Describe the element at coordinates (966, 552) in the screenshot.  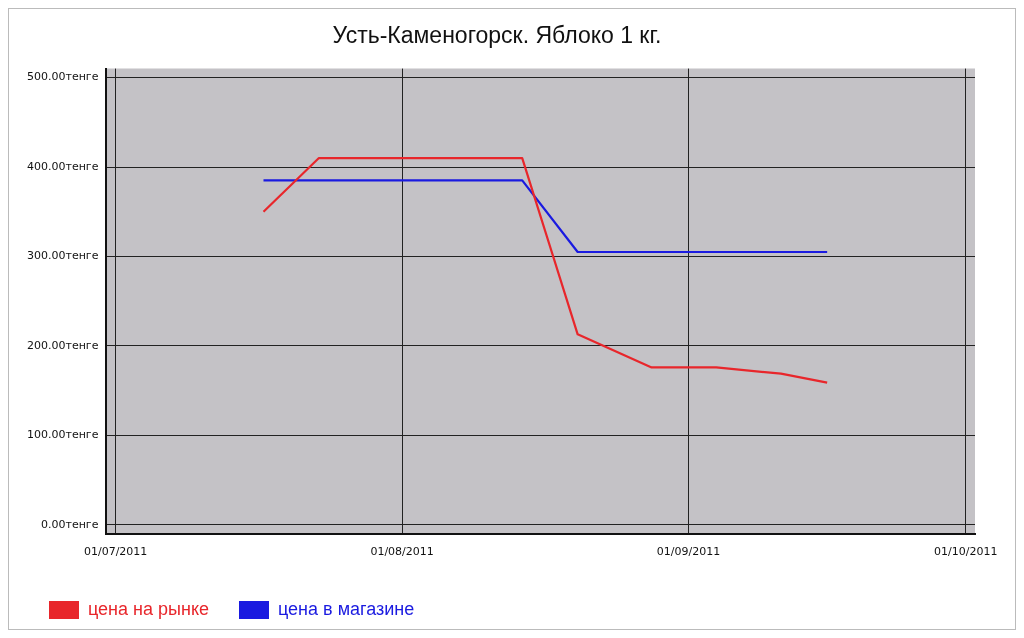
I see `x-tick-label: 01/10/2011` at that location.